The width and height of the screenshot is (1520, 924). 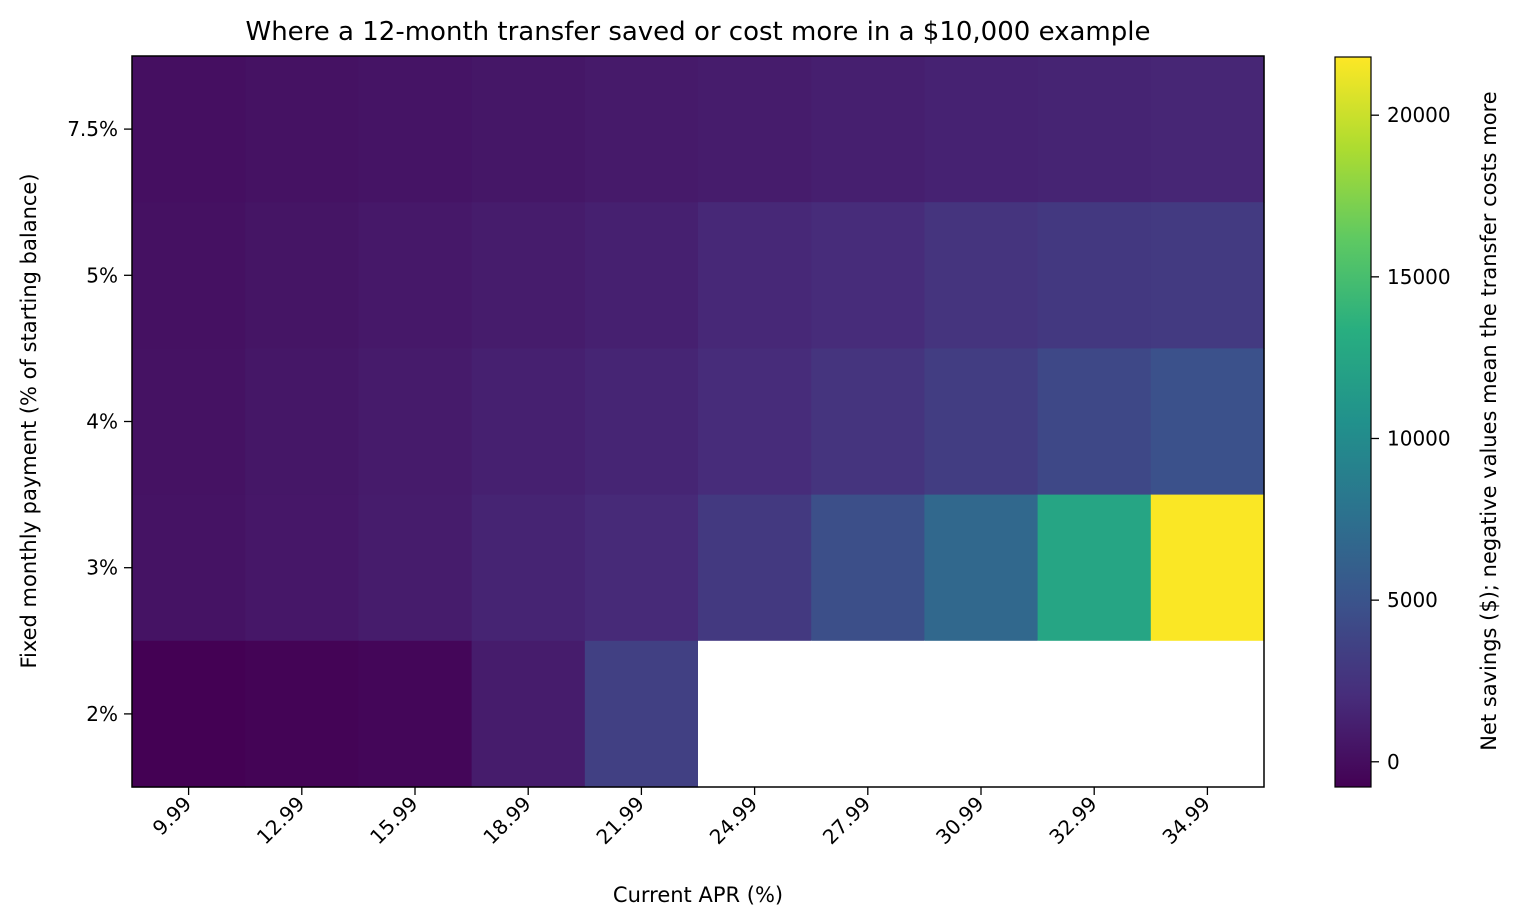 I want to click on colorbar-tick-label: 0, so click(x=1393, y=762).